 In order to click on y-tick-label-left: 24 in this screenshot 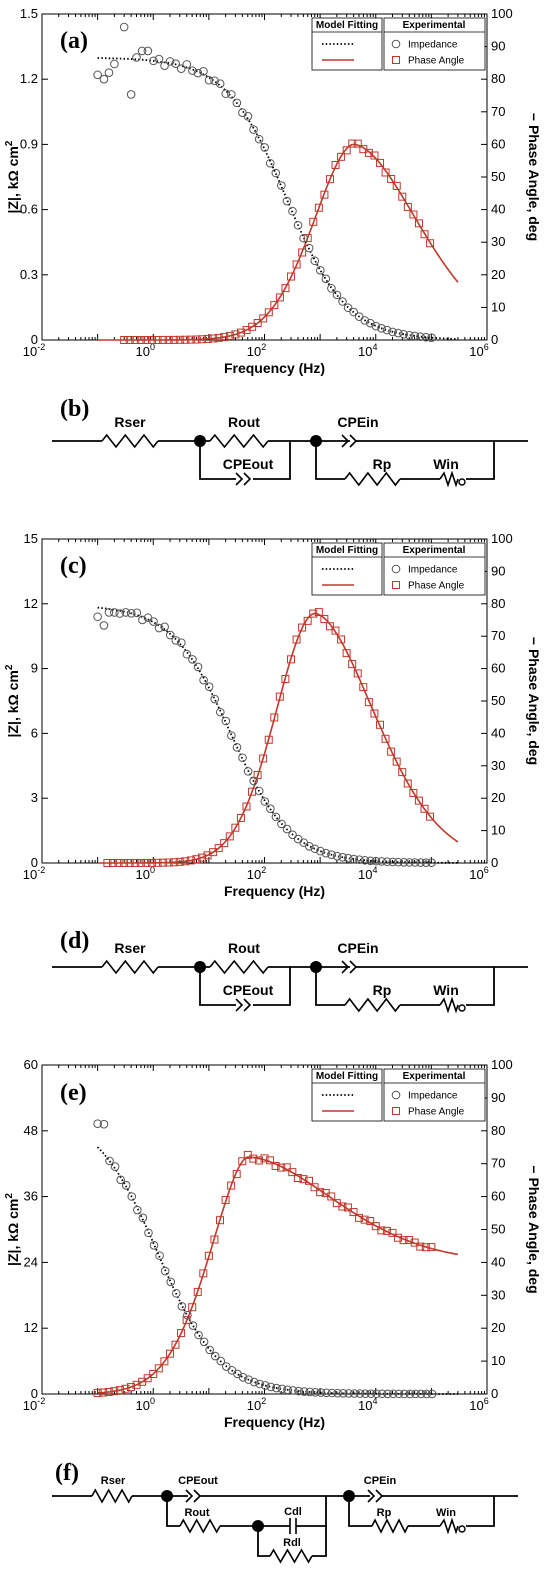, I will do `click(31, 1261)`.